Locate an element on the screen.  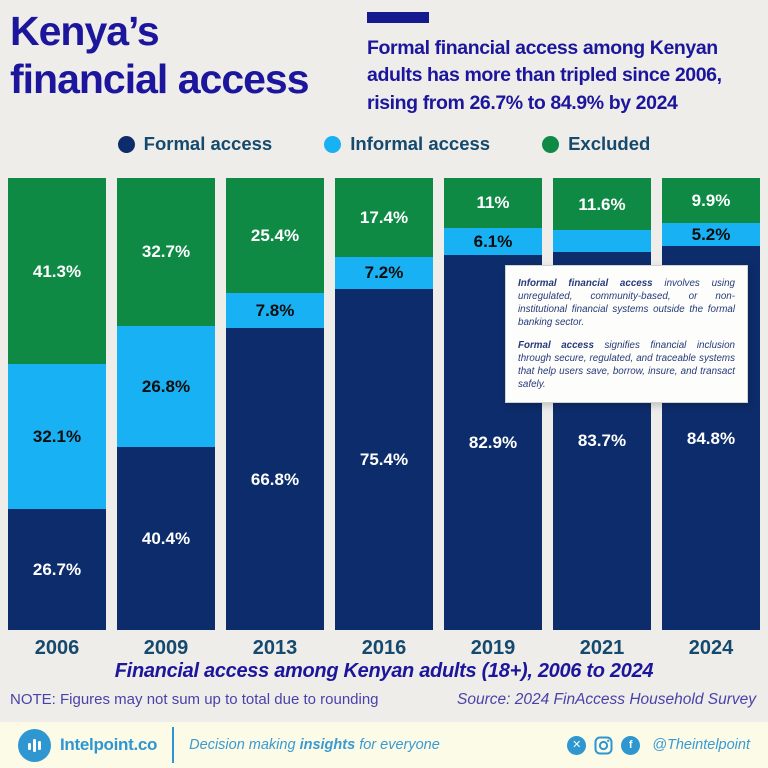
intelpoint-logo-icon is located at coordinates (34, 745).